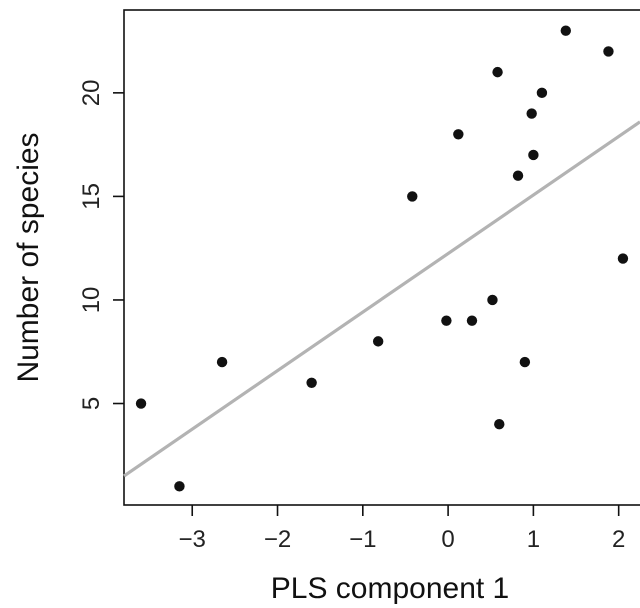 The image size is (640, 608). What do you see at coordinates (28, 257) in the screenshot?
I see `y-axis-label: Number of species` at bounding box center [28, 257].